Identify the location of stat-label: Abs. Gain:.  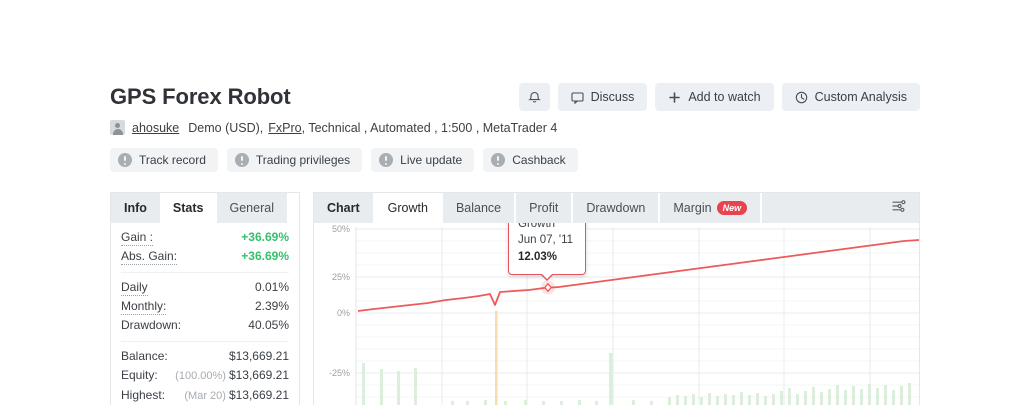
(149, 257).